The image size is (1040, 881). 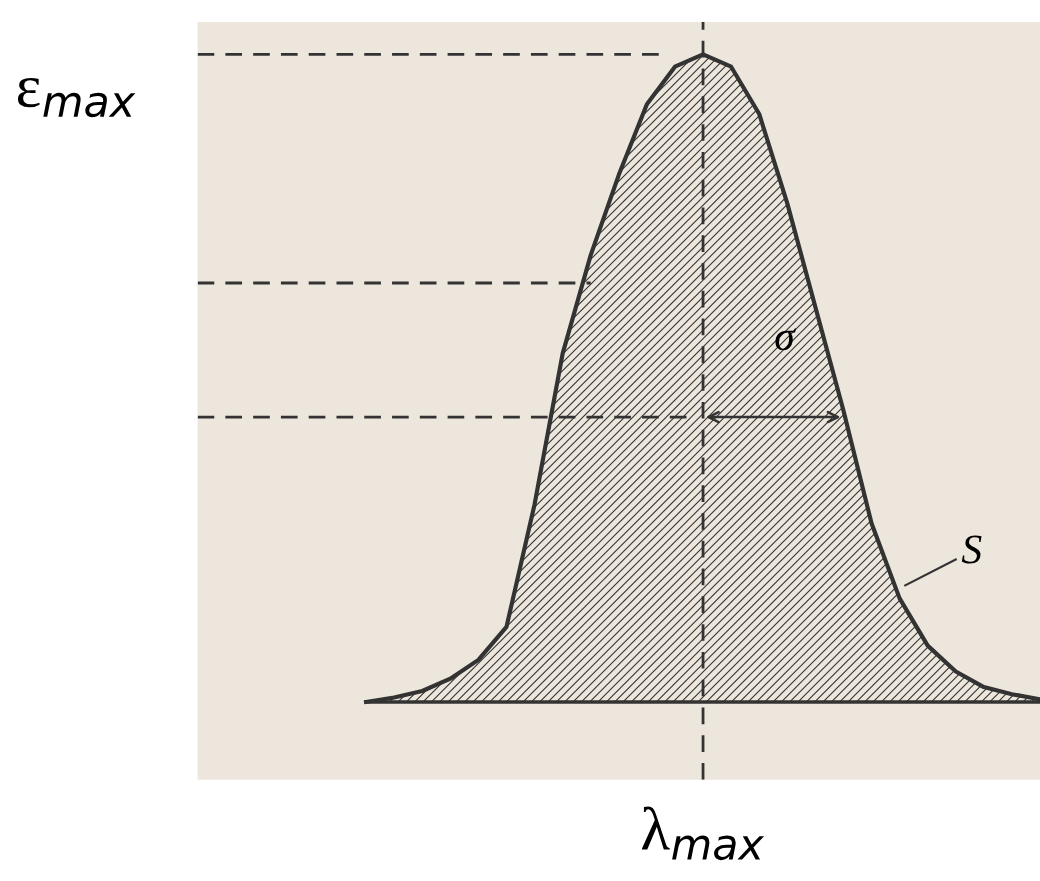 I want to click on annotation: S, so click(x=971, y=549).